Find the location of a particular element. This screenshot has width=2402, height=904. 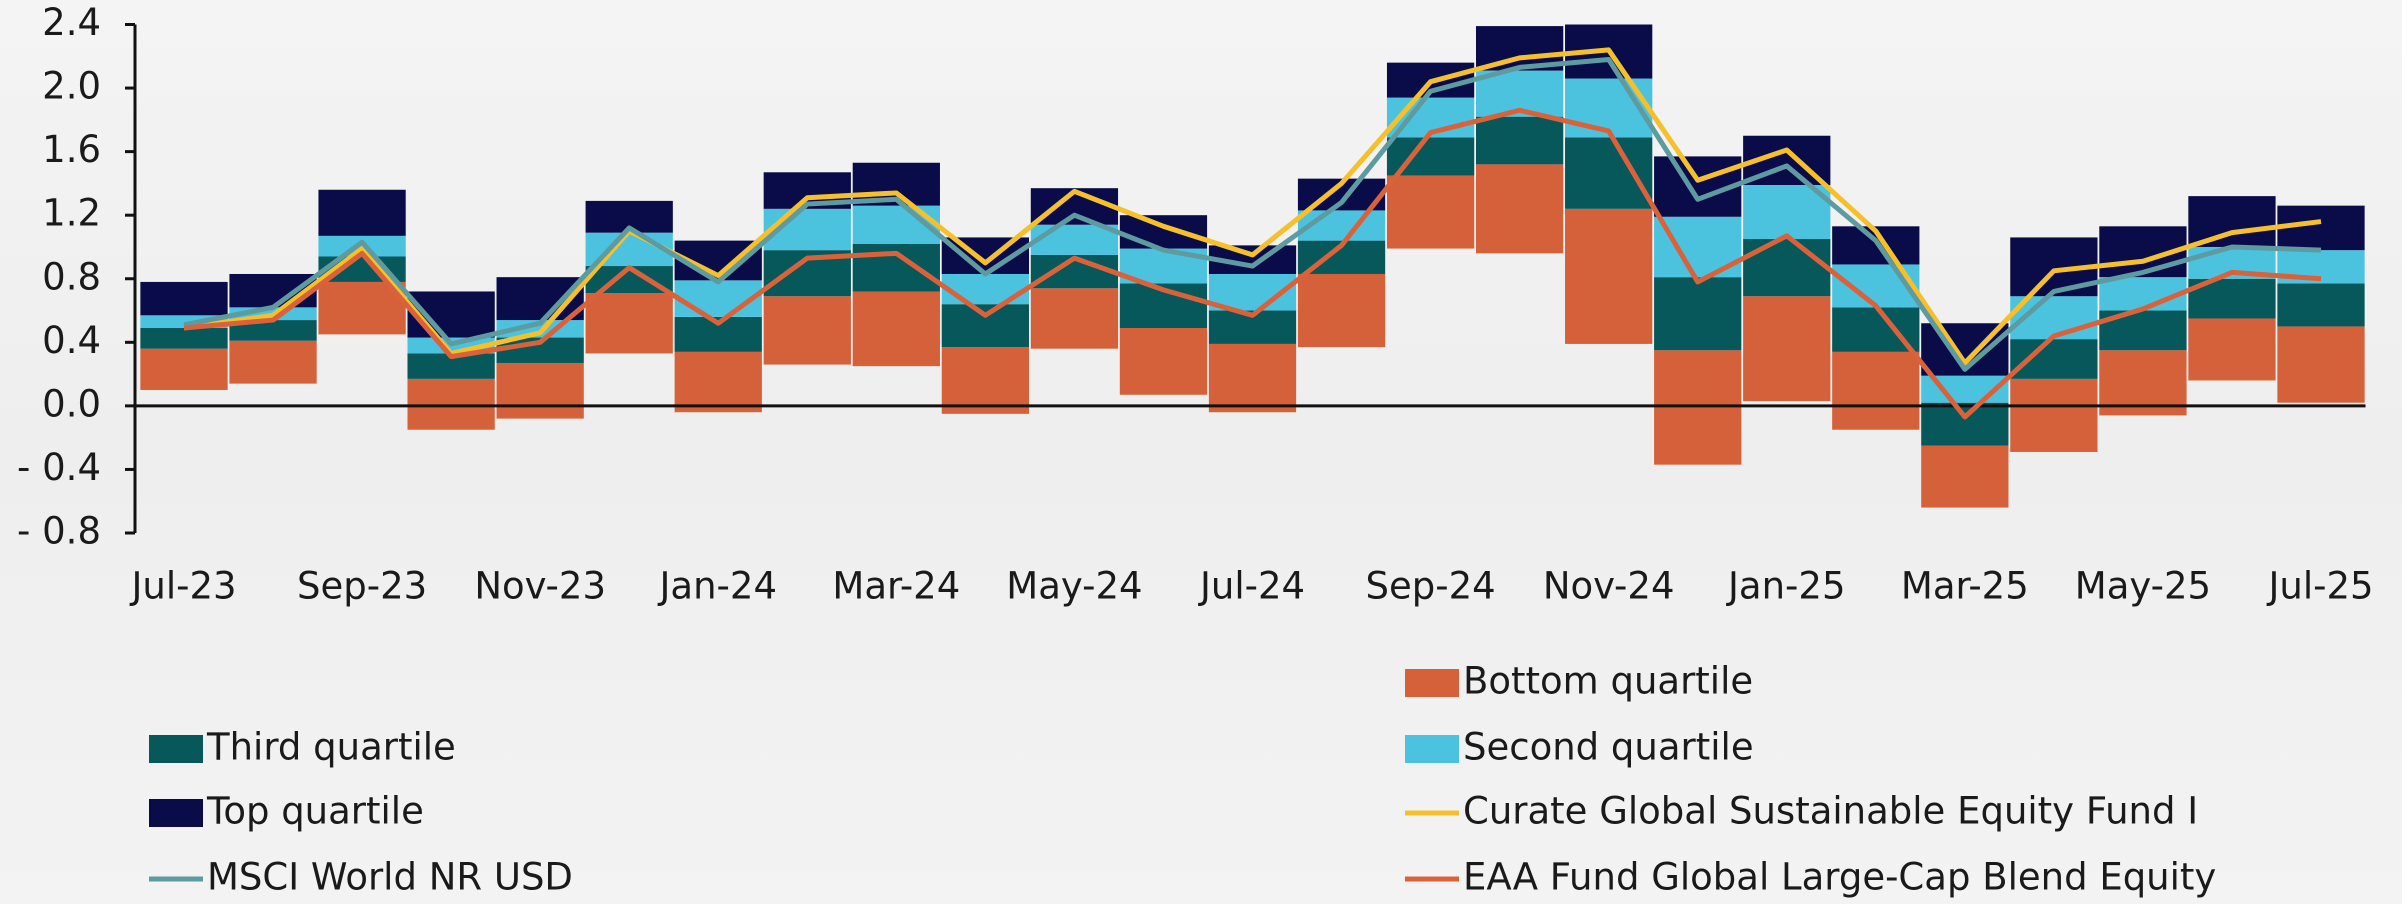

y-tick-label: 0.0 is located at coordinates (71, 403).